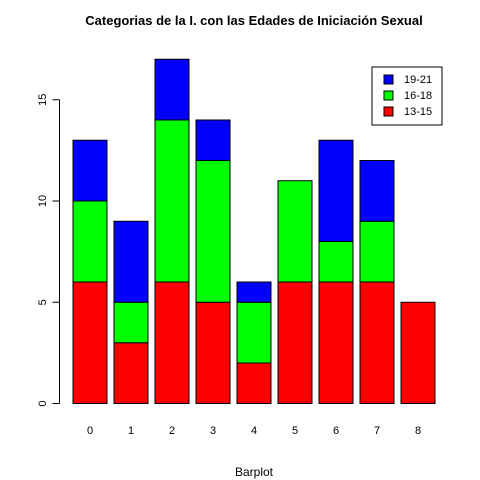  What do you see at coordinates (213, 431) in the screenshot?
I see `x-tick-label-3: 3` at bounding box center [213, 431].